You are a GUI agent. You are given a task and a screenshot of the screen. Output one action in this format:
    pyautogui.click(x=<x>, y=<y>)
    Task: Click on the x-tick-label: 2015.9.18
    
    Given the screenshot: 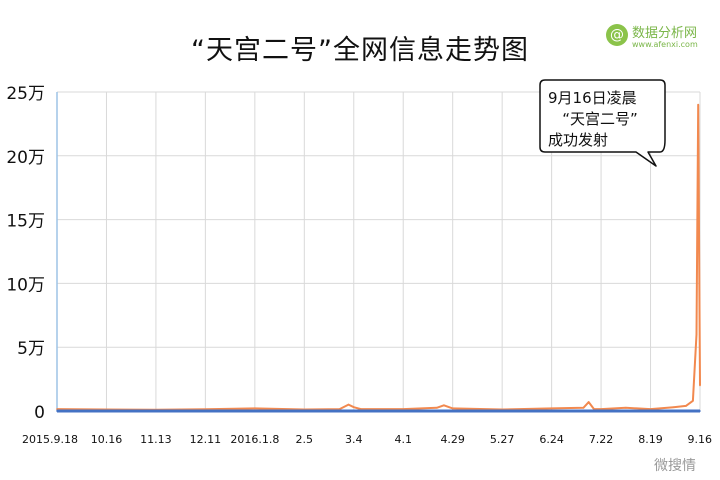 What is the action you would take?
    pyautogui.click(x=50, y=439)
    